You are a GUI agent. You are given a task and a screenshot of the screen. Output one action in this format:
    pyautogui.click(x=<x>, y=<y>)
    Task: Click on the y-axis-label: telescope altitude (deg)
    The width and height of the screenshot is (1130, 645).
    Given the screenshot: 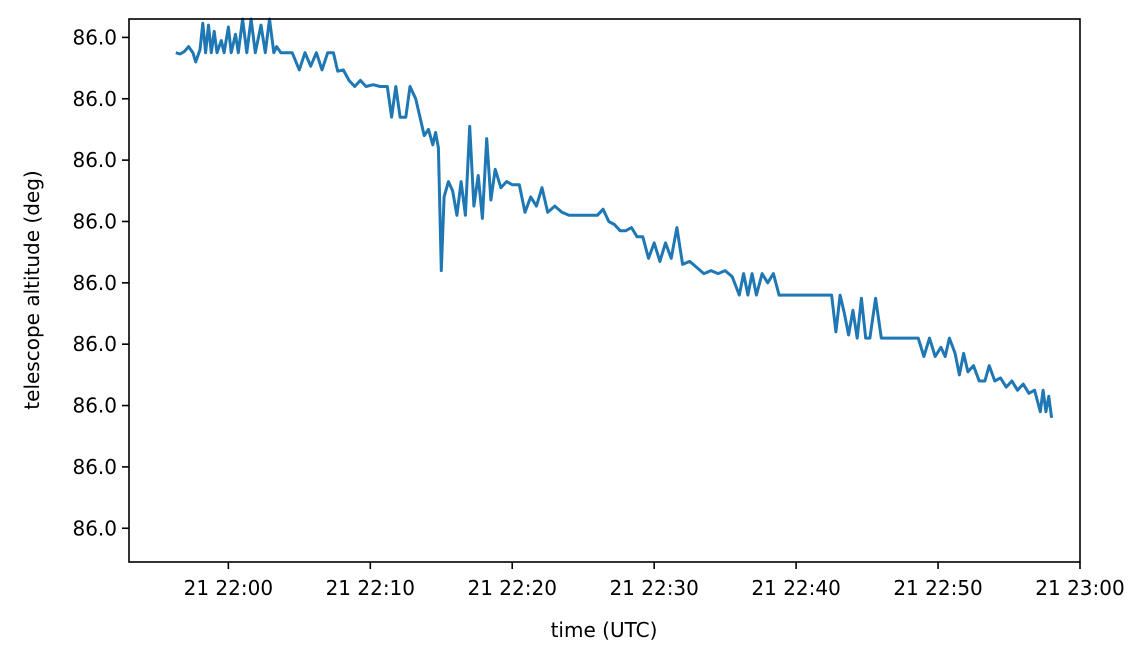 What is the action you would take?
    pyautogui.click(x=32, y=289)
    